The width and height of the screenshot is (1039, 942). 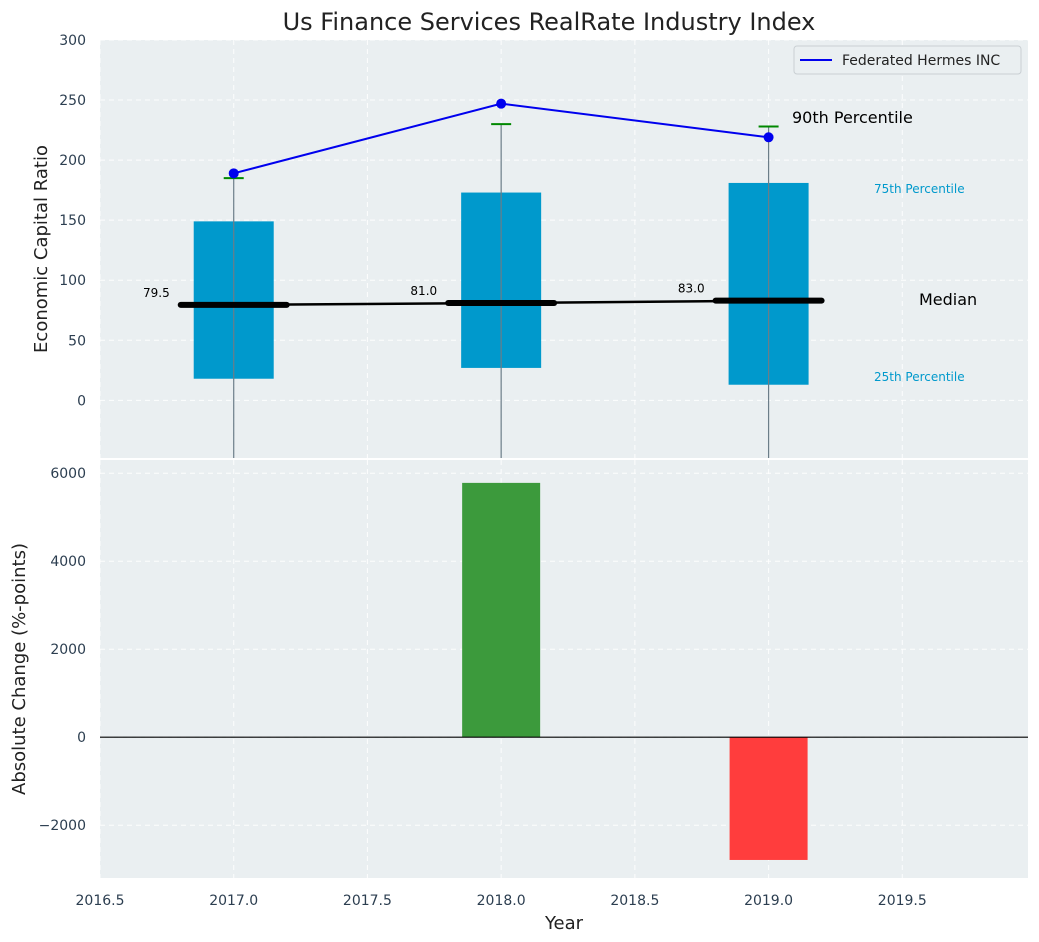 I want to click on annotation-75th-percentile: 75th Percentile, so click(x=919, y=189).